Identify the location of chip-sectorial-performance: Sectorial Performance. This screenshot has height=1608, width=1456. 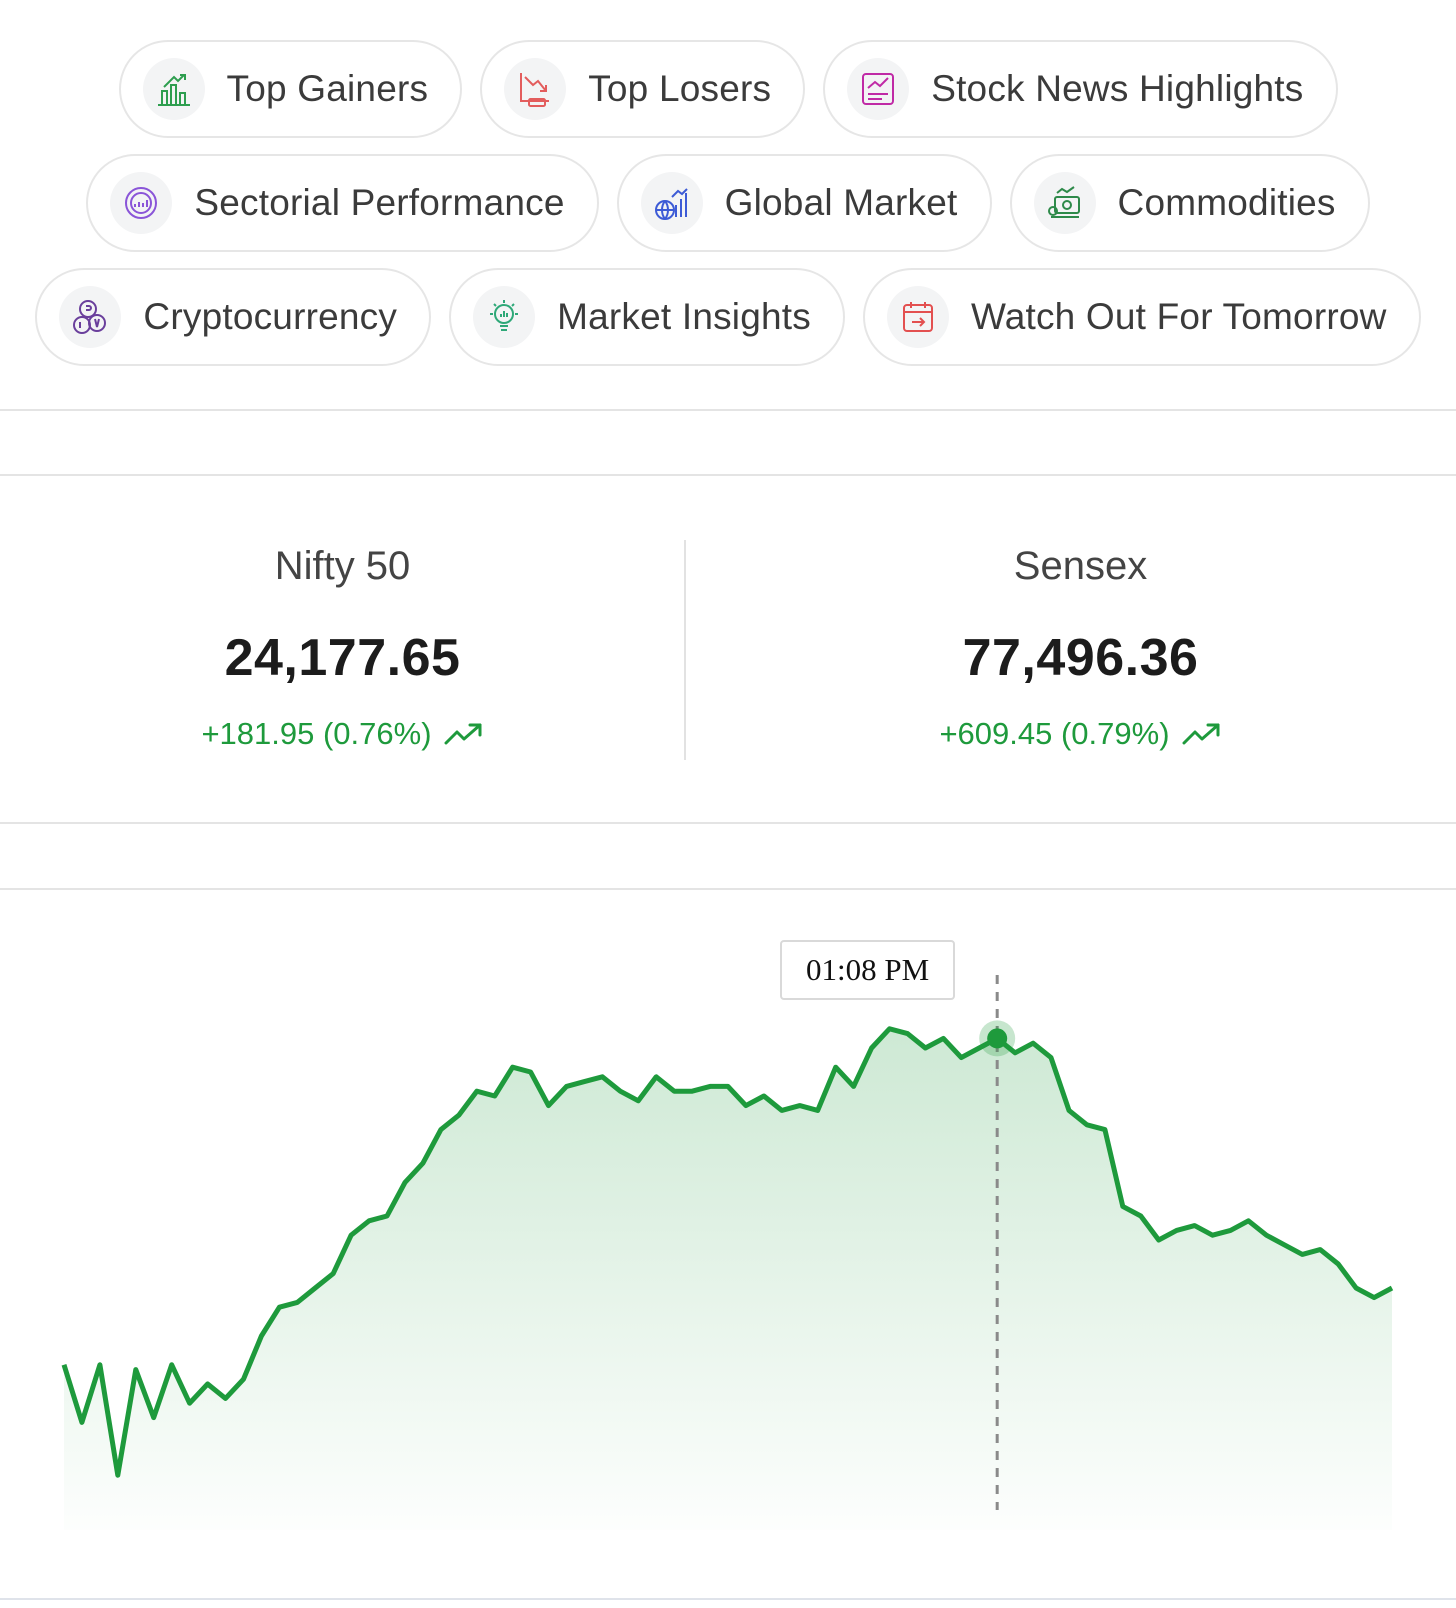
(342, 203).